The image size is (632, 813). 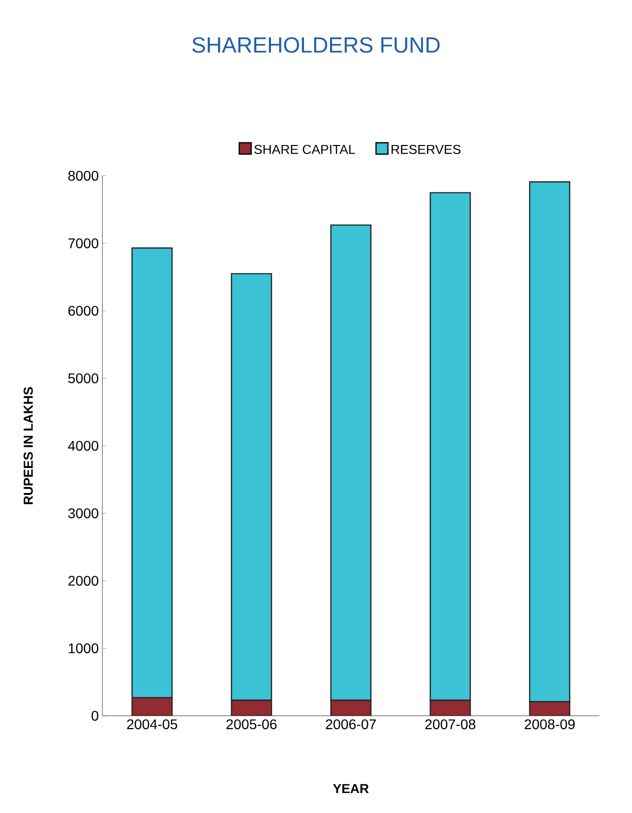 I want to click on x-tick-label: 2005-06, so click(x=251, y=724).